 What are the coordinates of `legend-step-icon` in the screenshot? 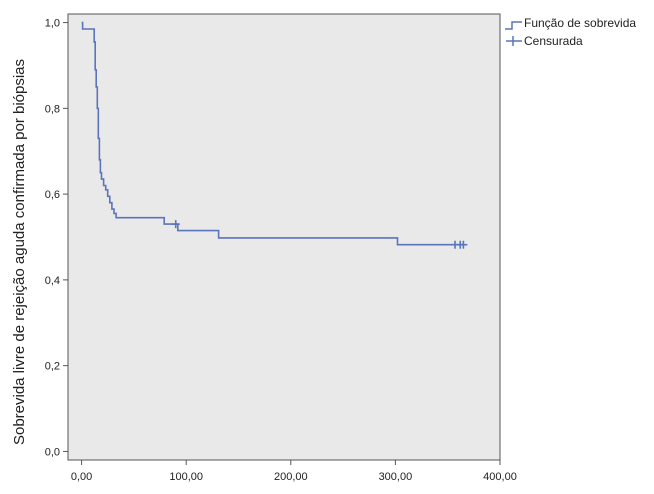 It's located at (513, 25).